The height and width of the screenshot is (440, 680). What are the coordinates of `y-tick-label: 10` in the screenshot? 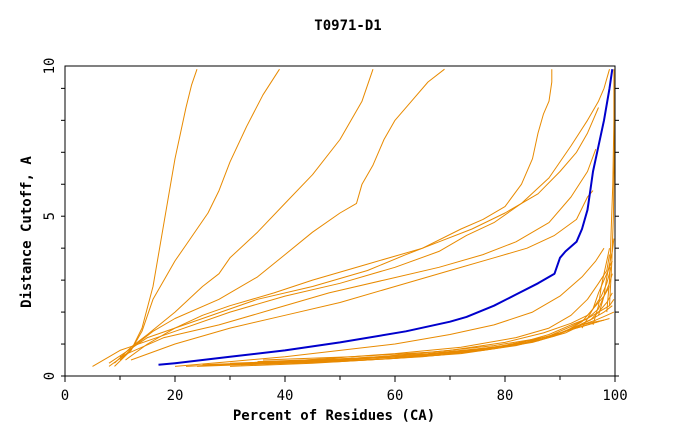 It's located at (50, 66).